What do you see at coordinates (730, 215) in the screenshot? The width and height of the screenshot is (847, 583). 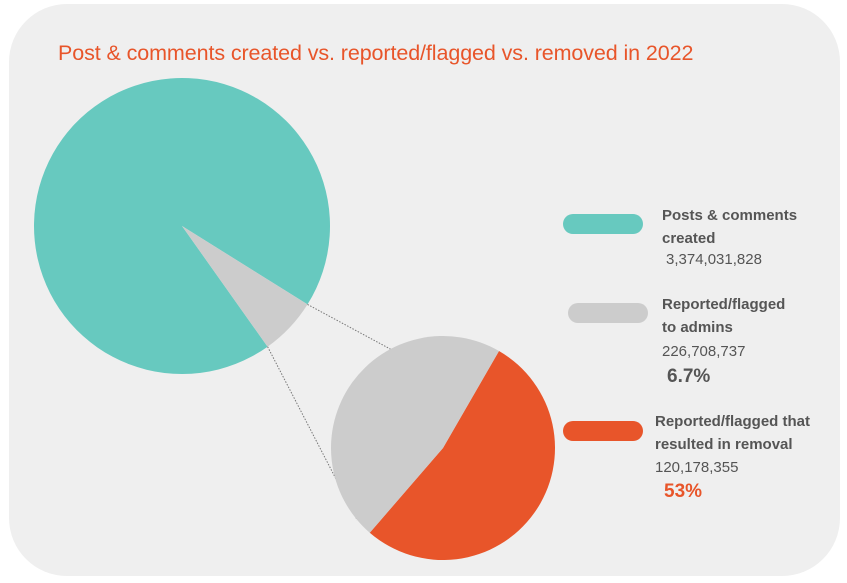 I see `legend-label-line: Posts & comments` at bounding box center [730, 215].